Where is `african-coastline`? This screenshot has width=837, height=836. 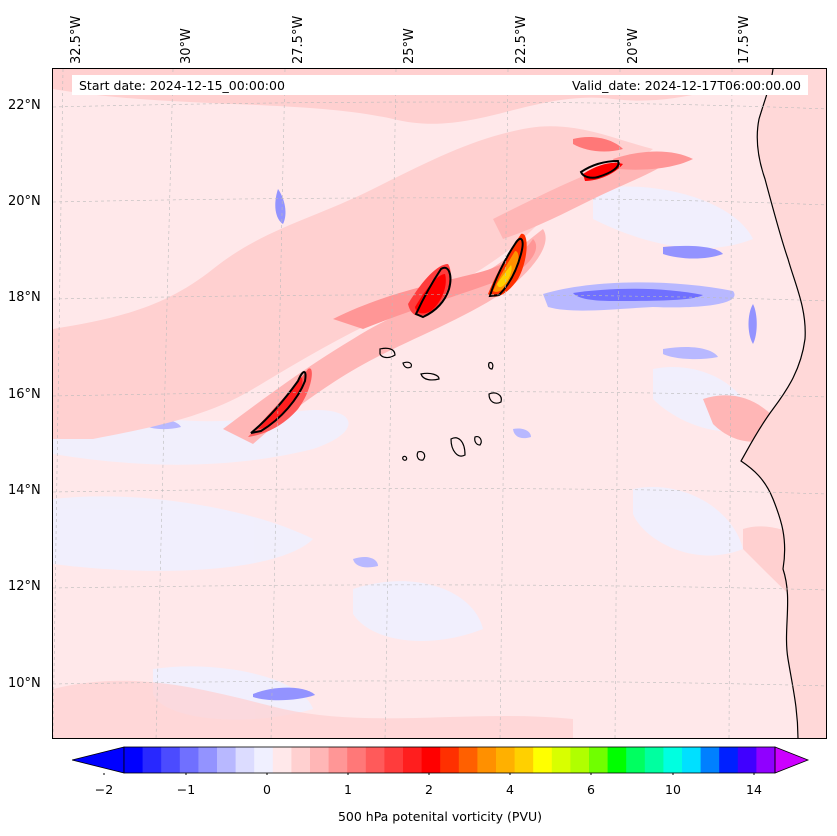 african-coastline is located at coordinates (783, 403).